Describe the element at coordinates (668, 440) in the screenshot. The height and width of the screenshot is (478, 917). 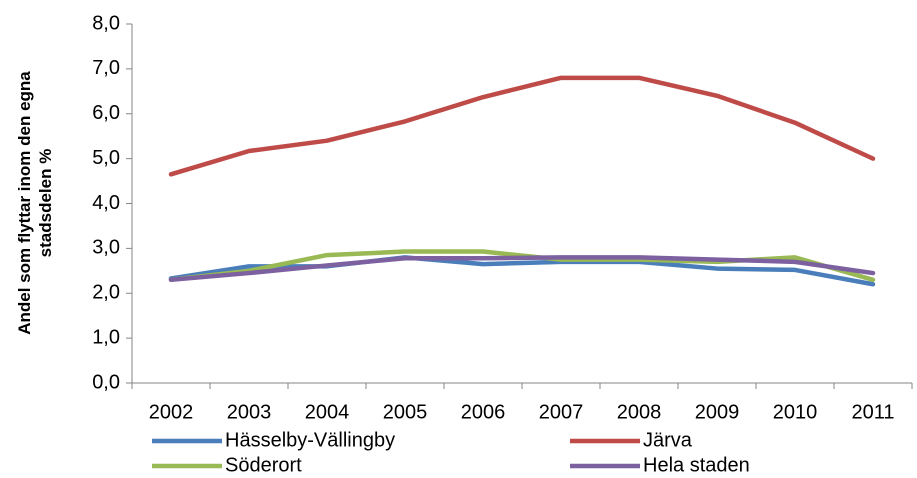
I see `legend-label: Järva` at that location.